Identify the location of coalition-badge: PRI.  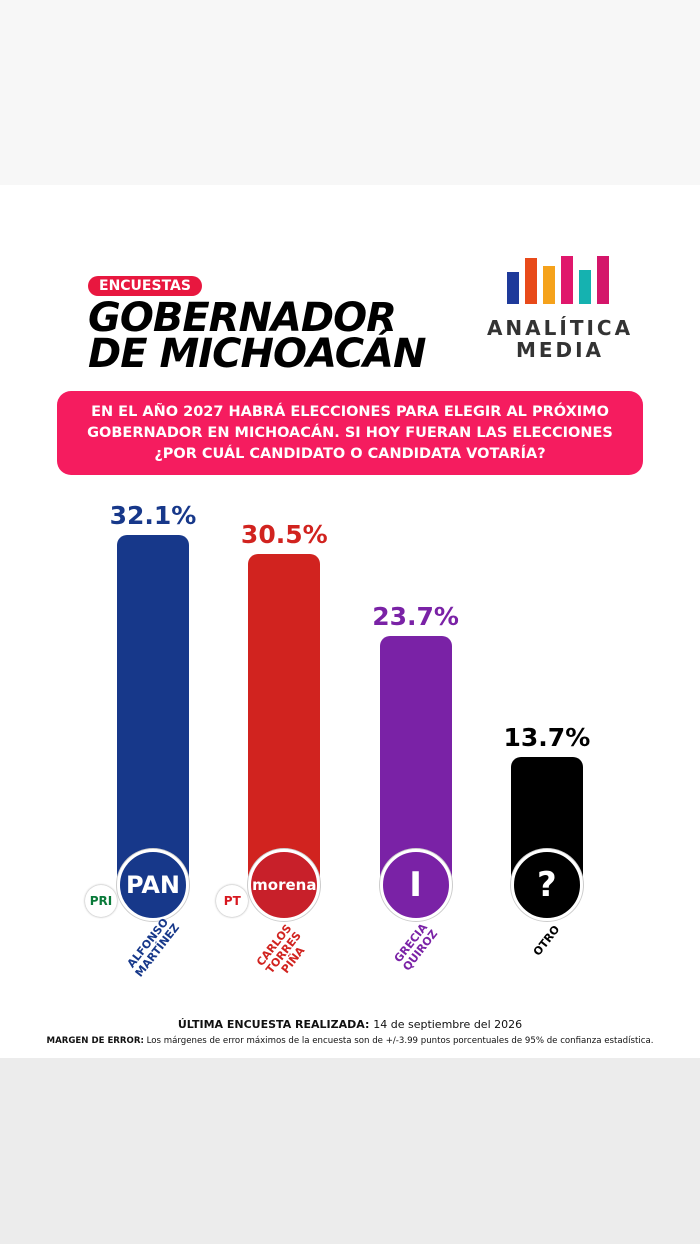
(101, 901).